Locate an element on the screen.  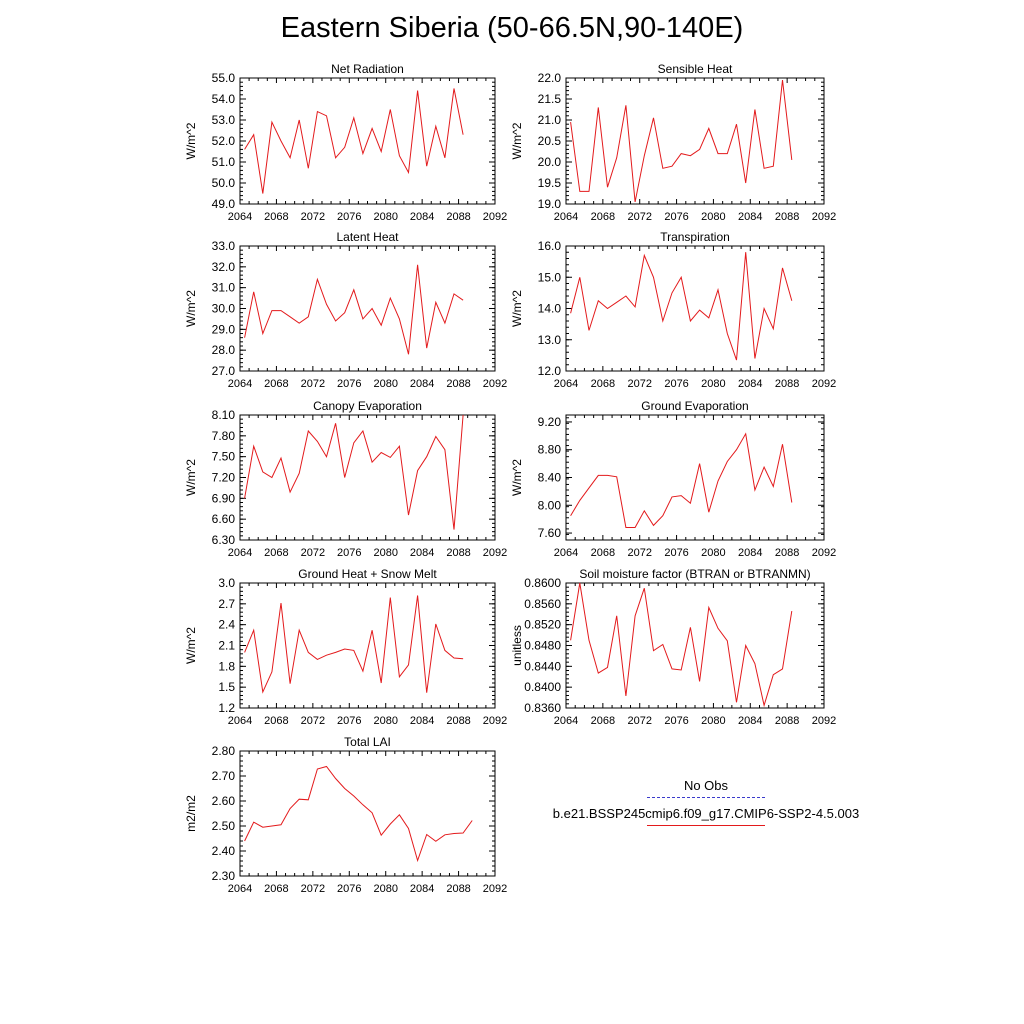
y-tick-label: 0.8600 is located at coordinates (542, 583).